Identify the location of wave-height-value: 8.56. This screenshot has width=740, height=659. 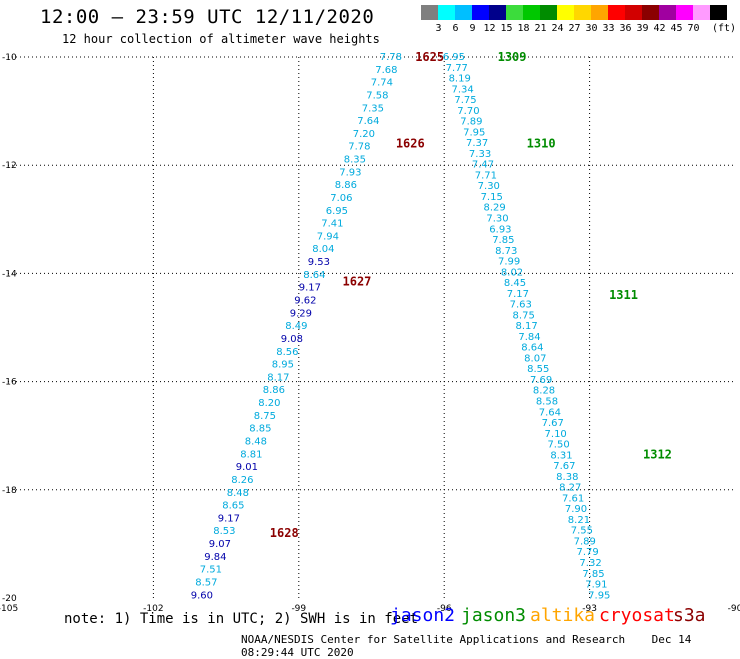
(287, 352).